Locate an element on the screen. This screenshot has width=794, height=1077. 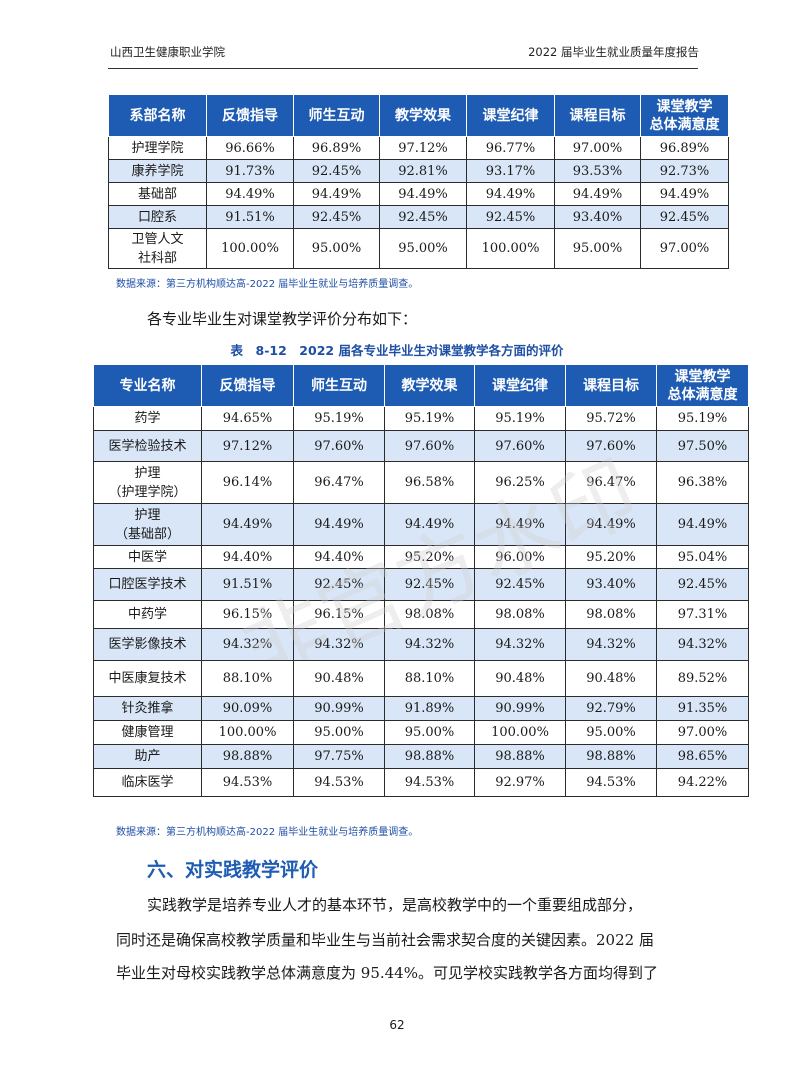
value-cell: 97.31% is located at coordinates (702, 614).